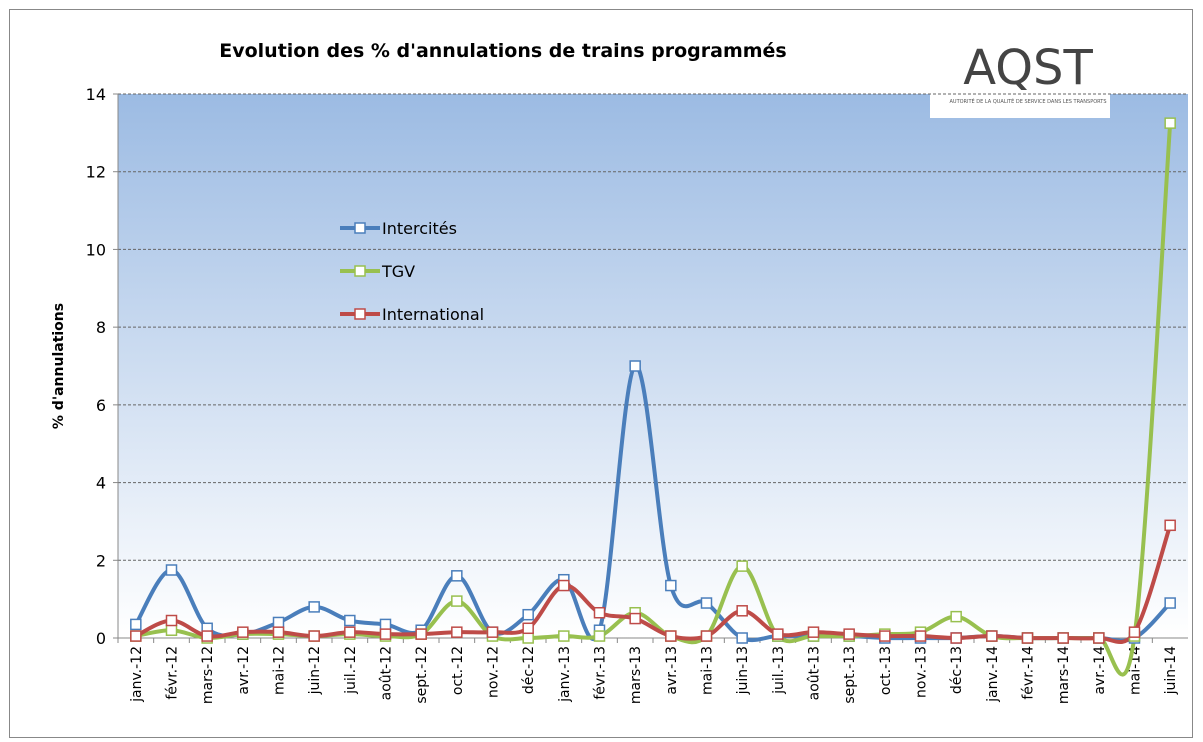 The height and width of the screenshot is (742, 1203). I want to click on x-tick-label: févr.-14, so click(1029, 673).